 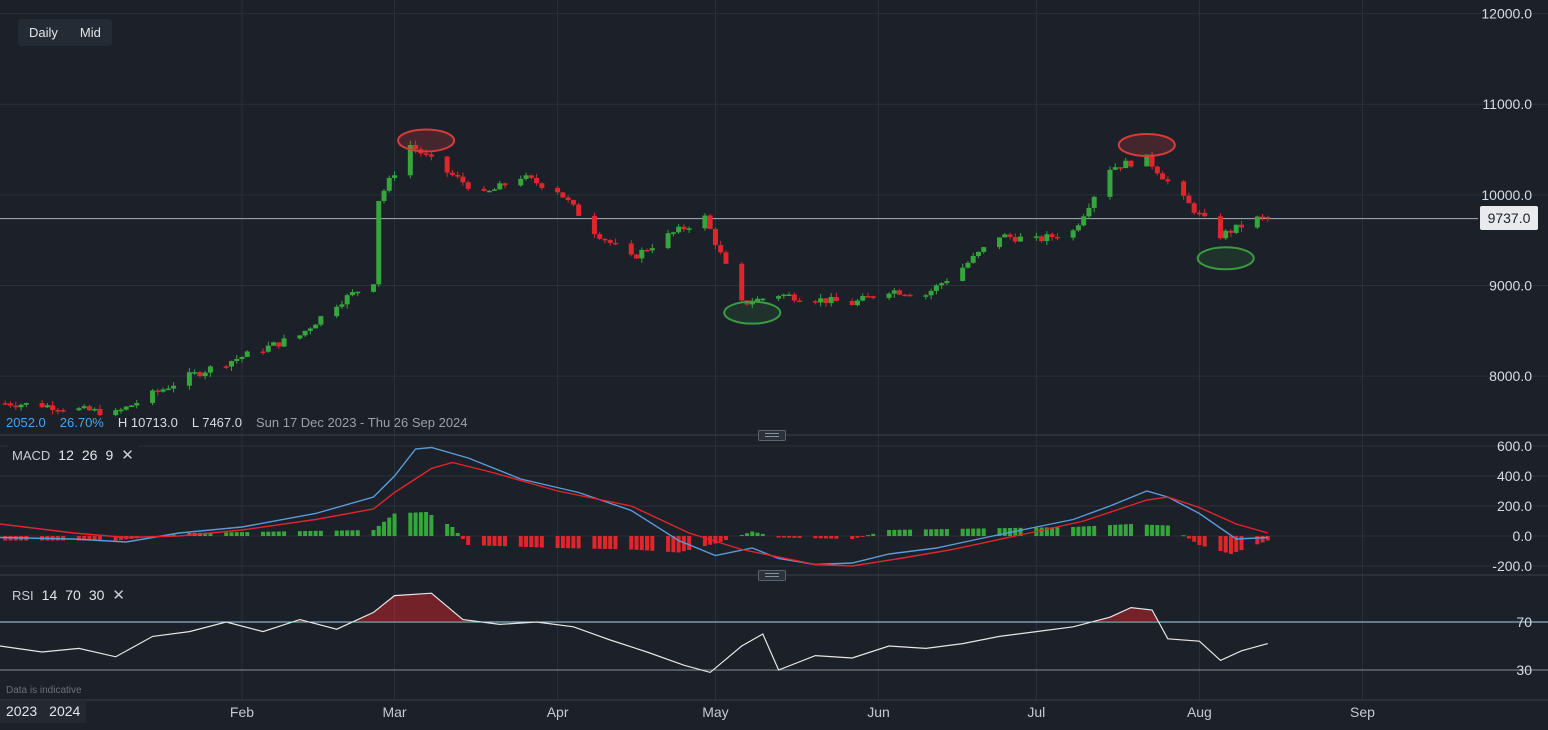 I want to click on resistance-highlight, so click(x=426, y=140).